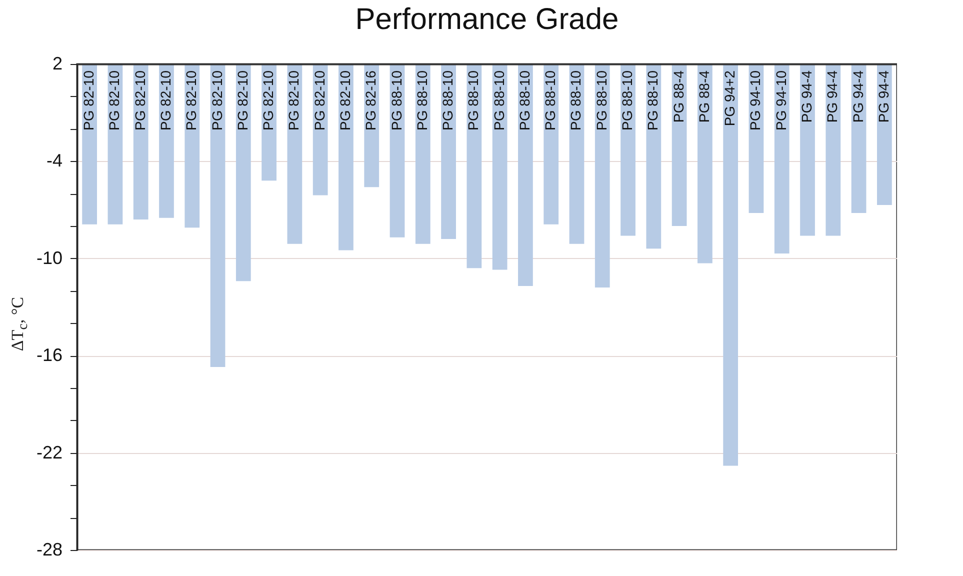 The image size is (963, 576). What do you see at coordinates (57, 64) in the screenshot?
I see `y-tick-label: 2` at bounding box center [57, 64].